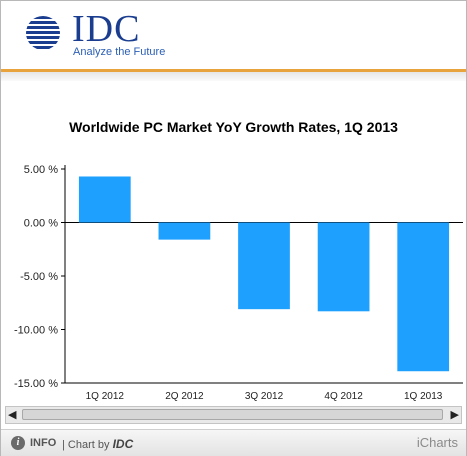  I want to click on x-tick-label: 1Q 2012, so click(105, 396).